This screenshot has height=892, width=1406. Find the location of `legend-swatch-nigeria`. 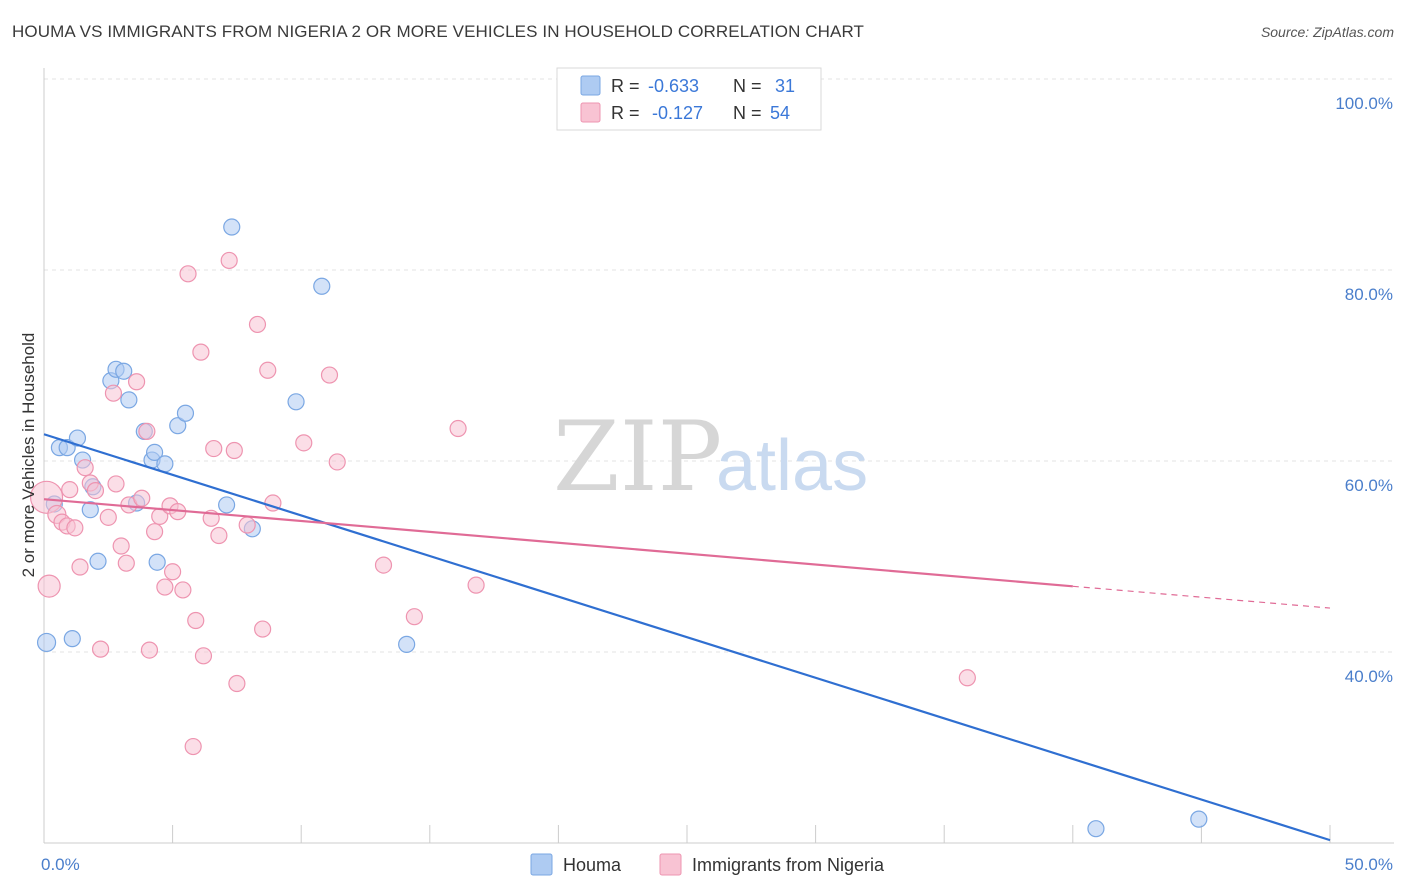

legend-swatch-nigeria is located at coordinates (590, 112).